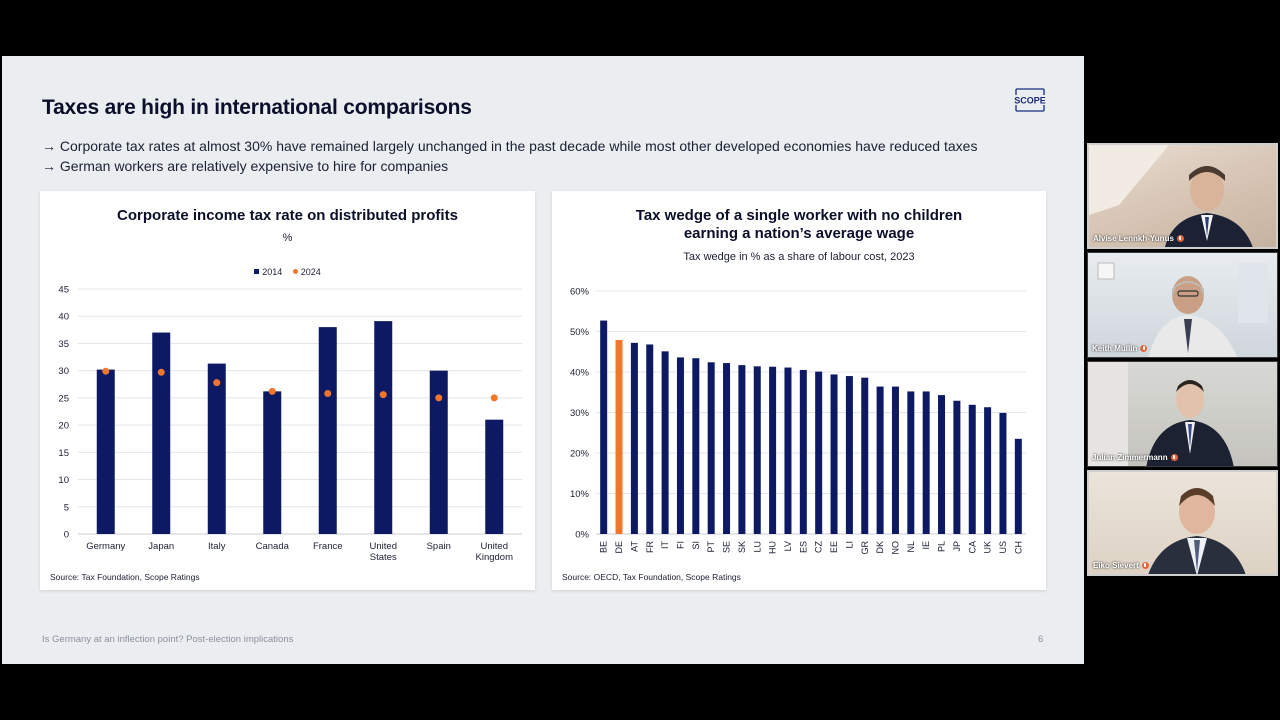  What do you see at coordinates (63, 480) in the screenshot?
I see `y-tick-label: 10` at bounding box center [63, 480].